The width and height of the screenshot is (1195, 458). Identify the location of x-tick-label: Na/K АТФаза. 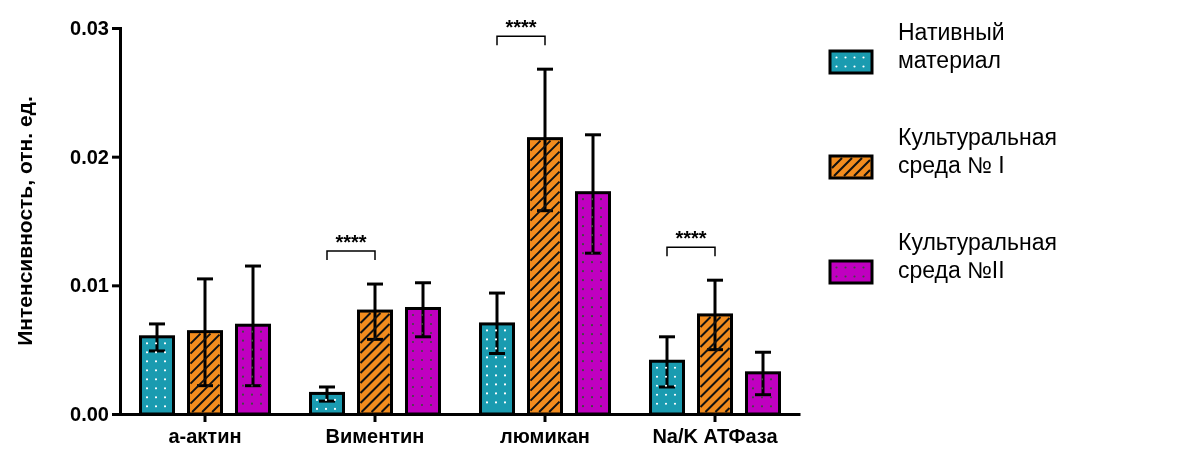
(715, 436).